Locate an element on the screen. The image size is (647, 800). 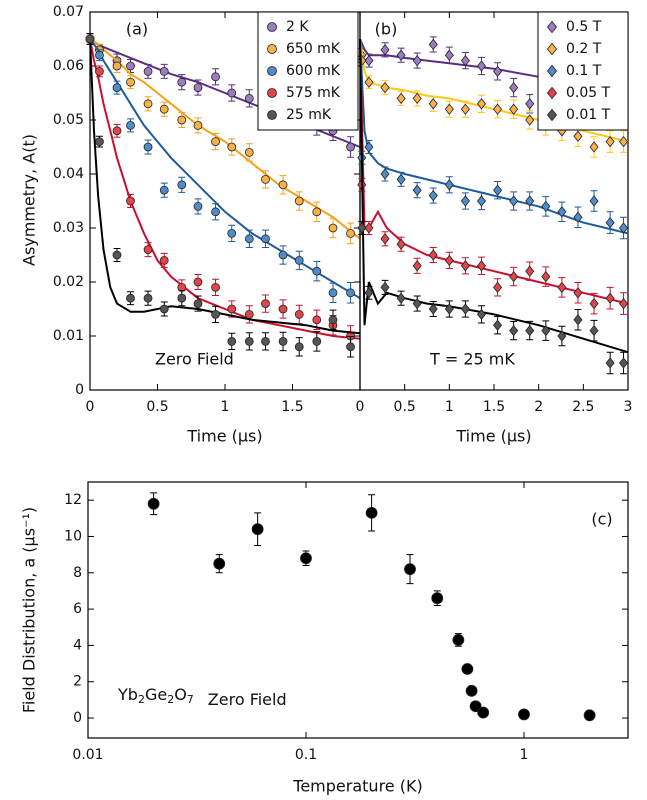
y-axis-label: Asymmetry, A(t) is located at coordinates (29, 200).